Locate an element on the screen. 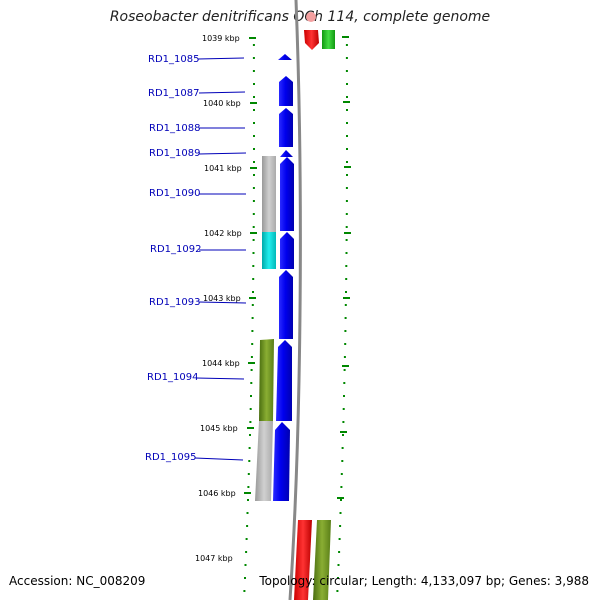 The width and height of the screenshot is (600, 600). gene-label-rd1-1087: RD1_1087 is located at coordinates (173, 93).